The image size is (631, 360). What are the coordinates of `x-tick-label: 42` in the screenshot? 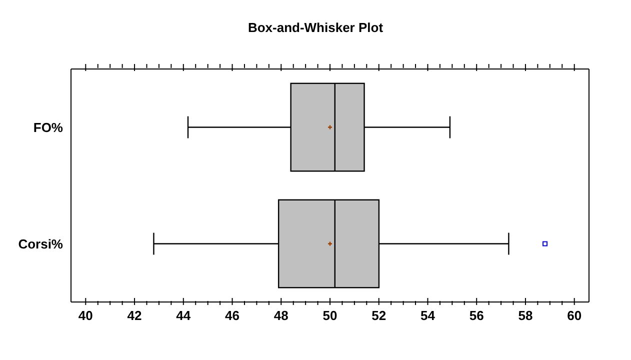 It's located at (134, 315).